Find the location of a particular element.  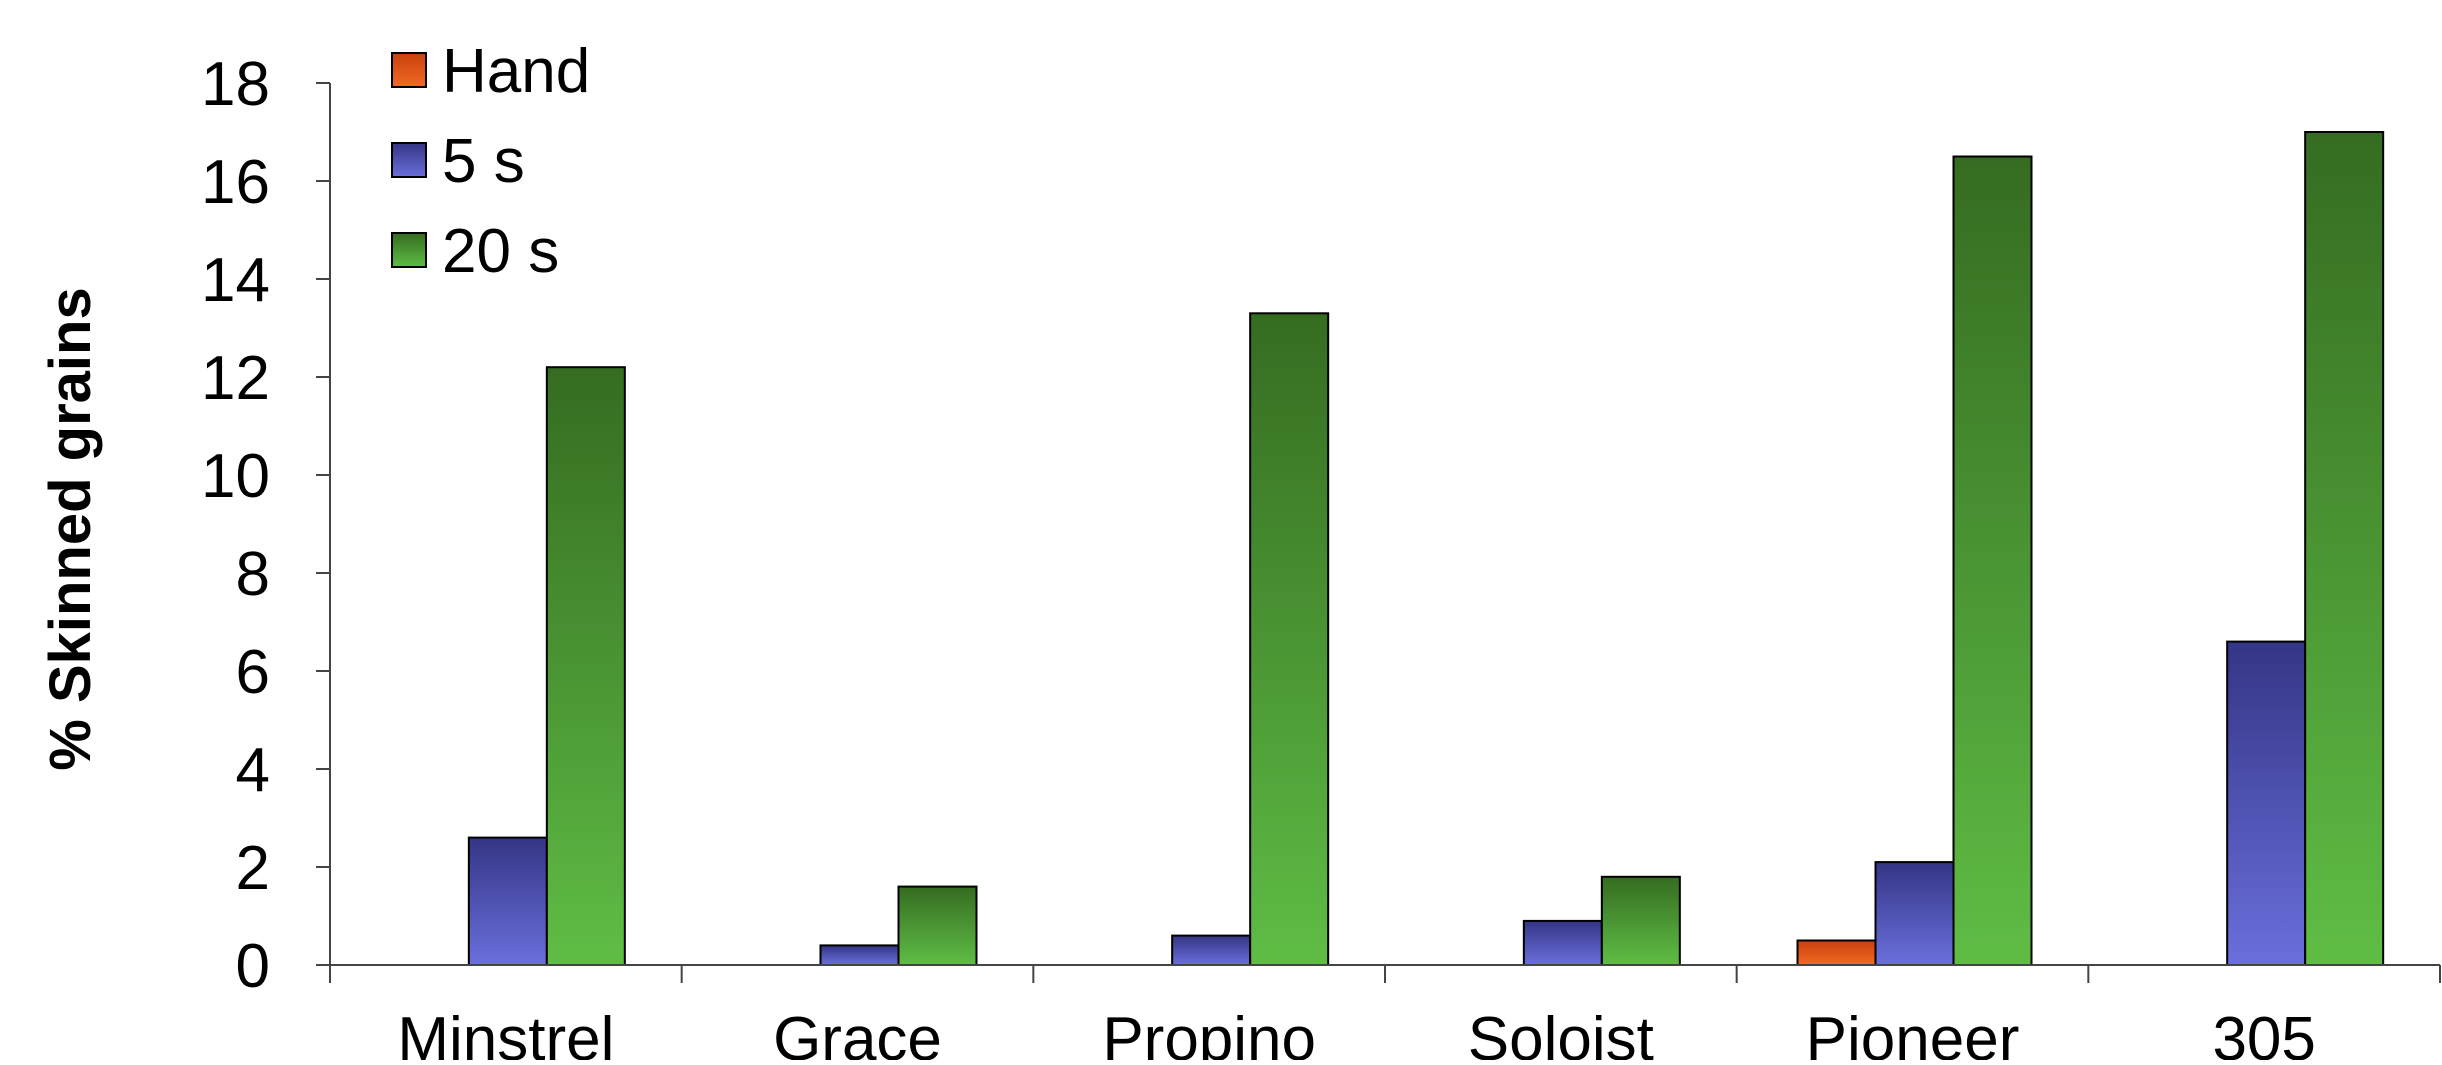

y-tick-label: 10 is located at coordinates (235, 476).